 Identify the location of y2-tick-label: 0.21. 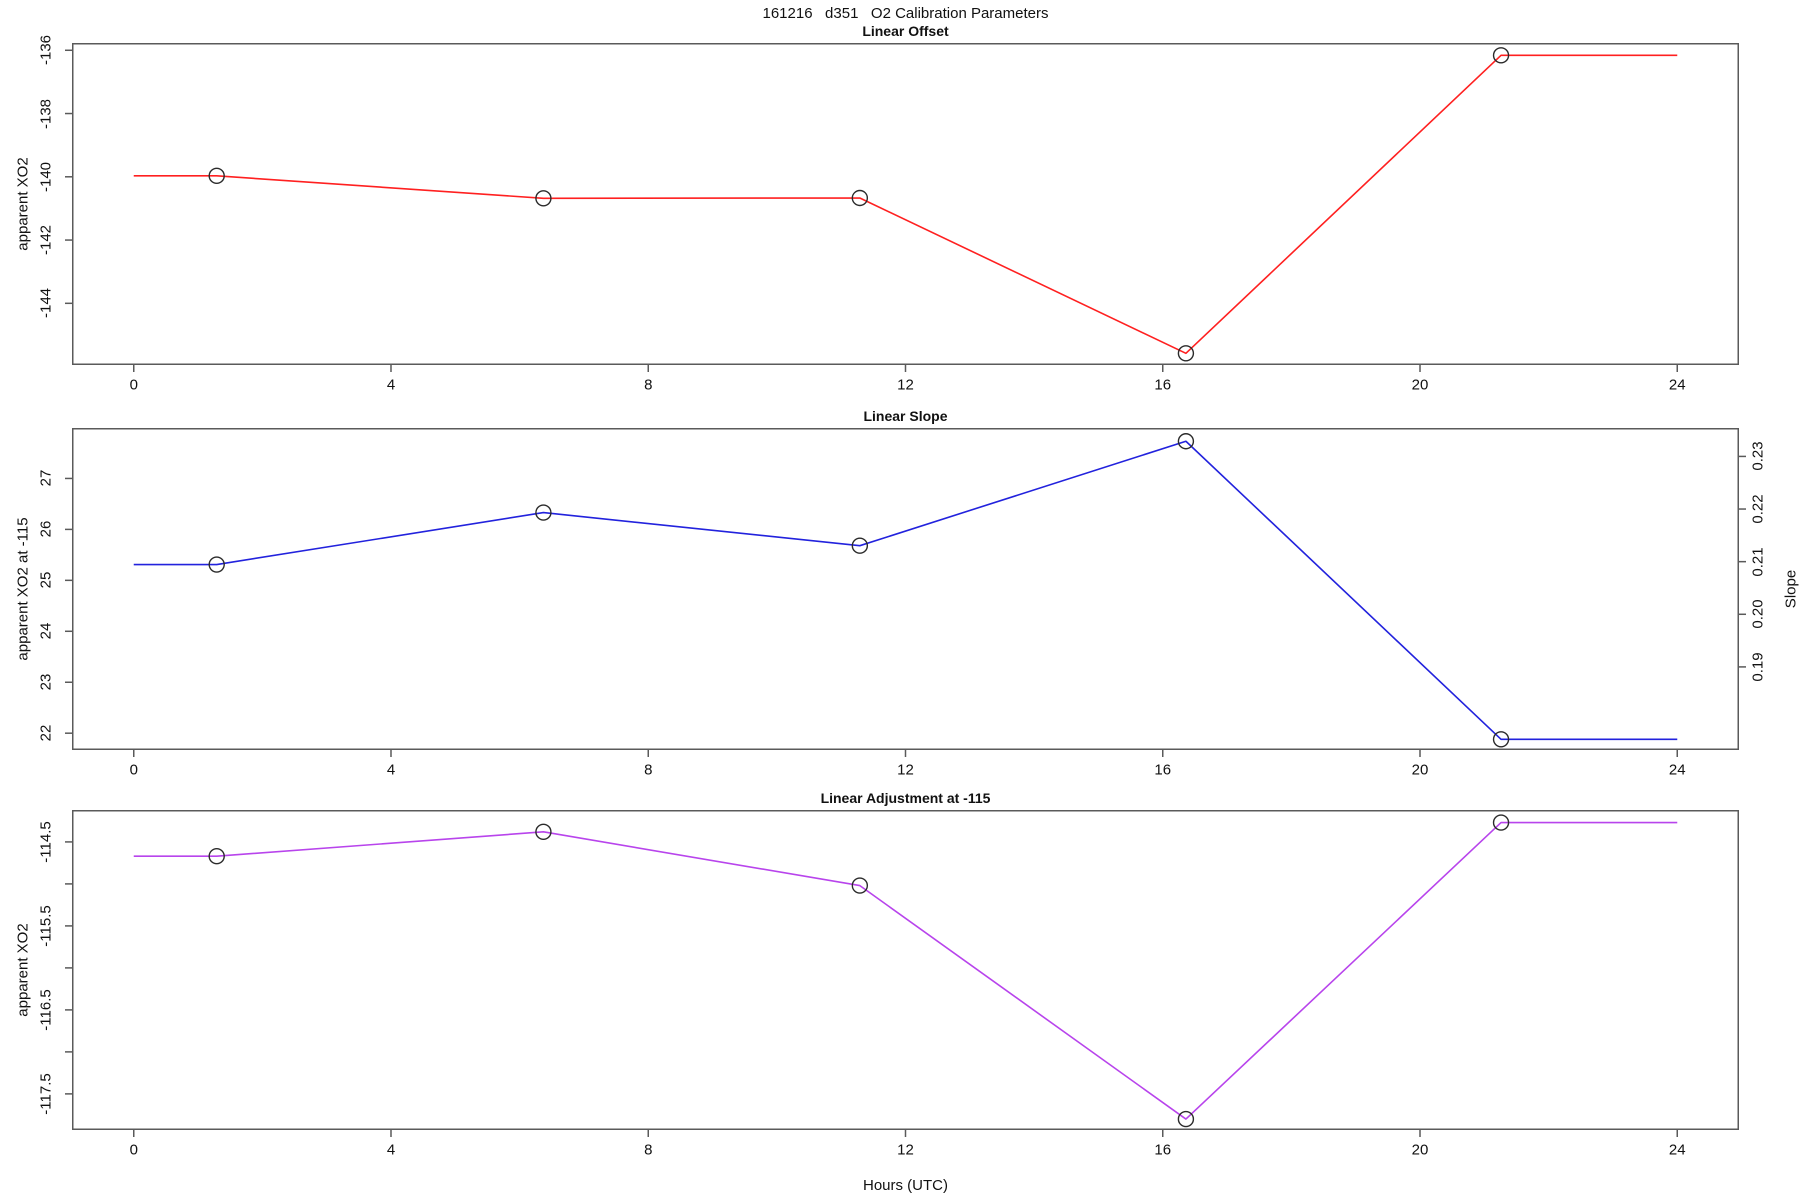
(1758, 562).